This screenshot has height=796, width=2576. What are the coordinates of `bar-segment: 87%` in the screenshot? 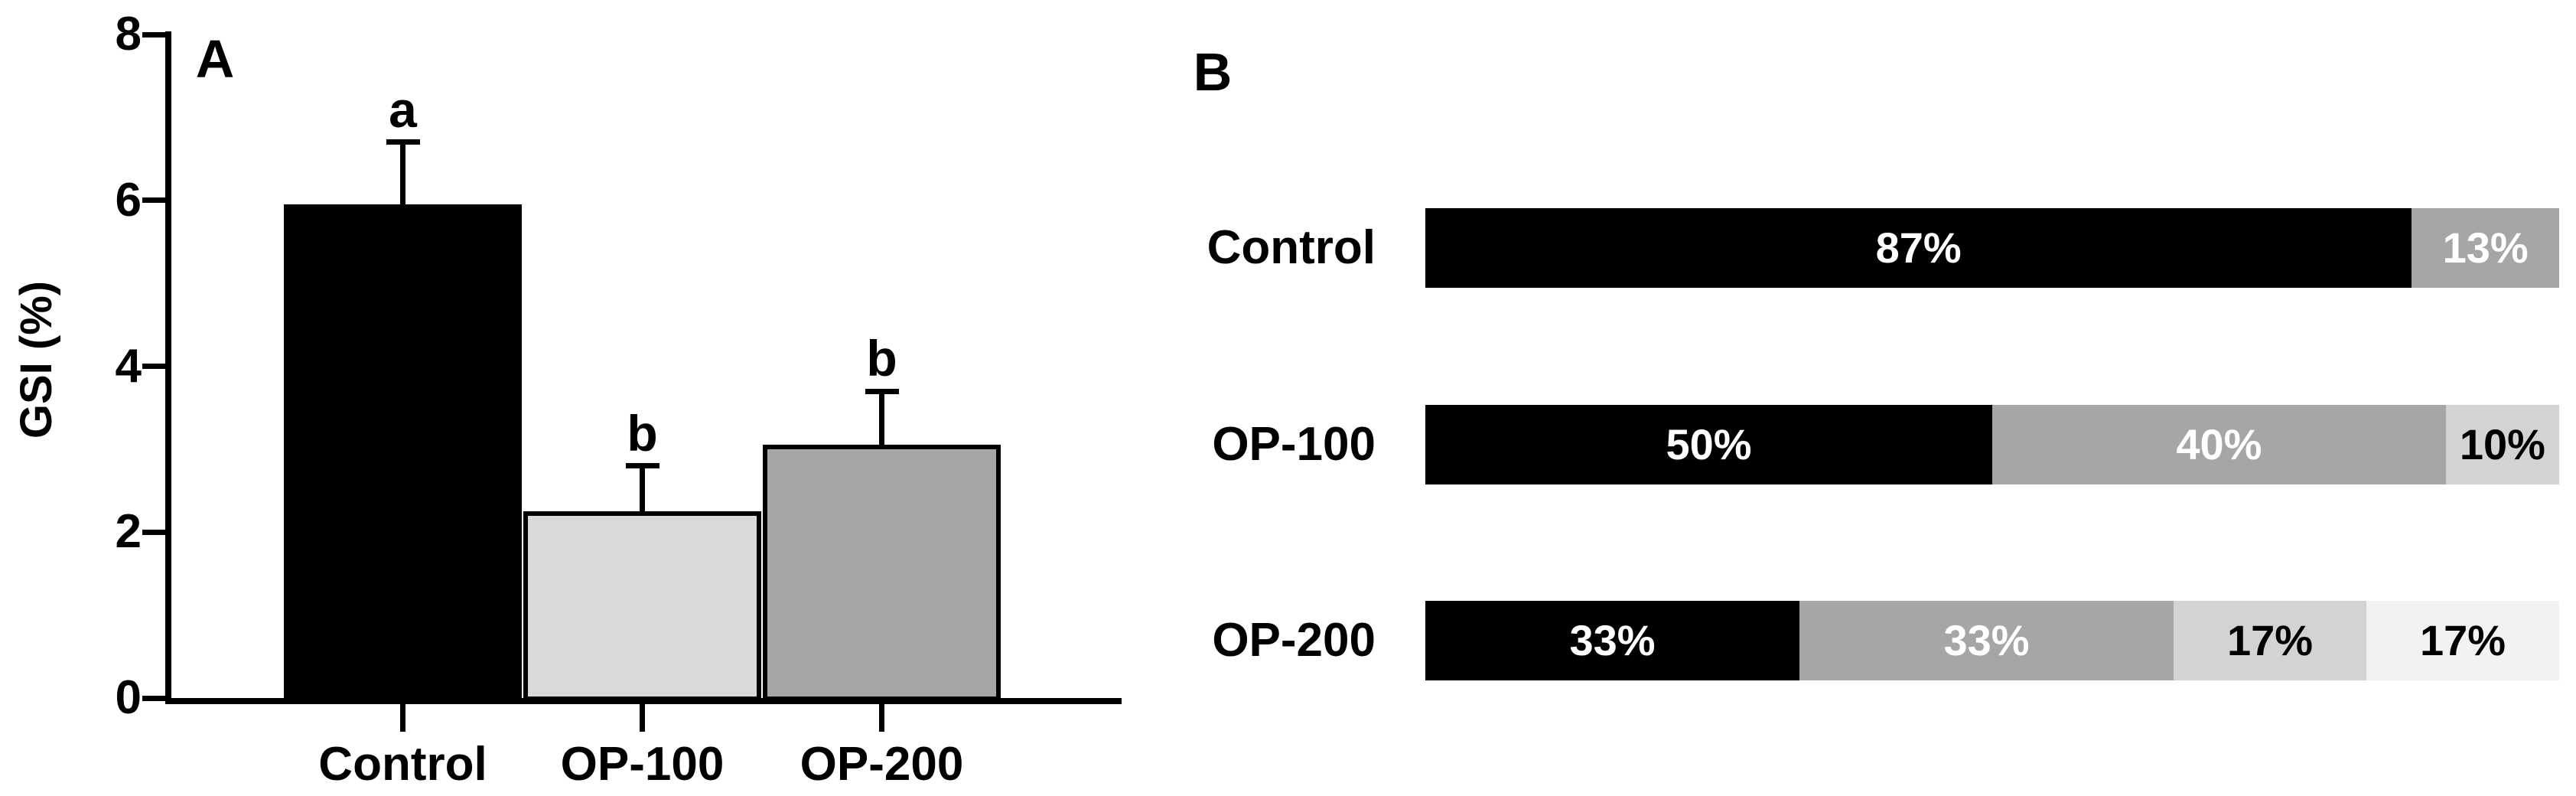 It's located at (1919, 248).